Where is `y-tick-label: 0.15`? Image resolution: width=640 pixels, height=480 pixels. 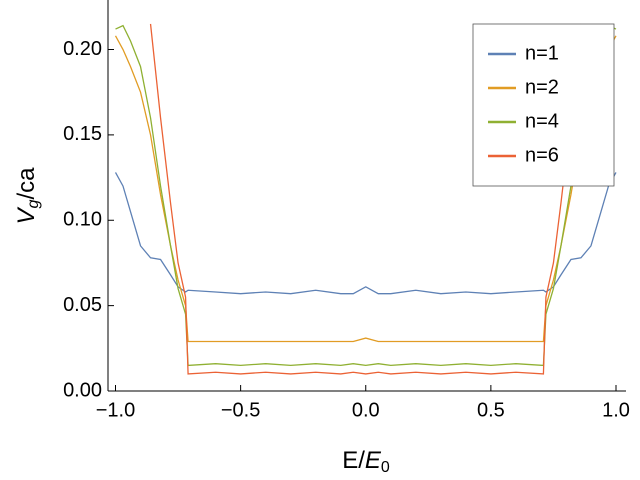 y-tick-label: 0.15 is located at coordinates (82, 134).